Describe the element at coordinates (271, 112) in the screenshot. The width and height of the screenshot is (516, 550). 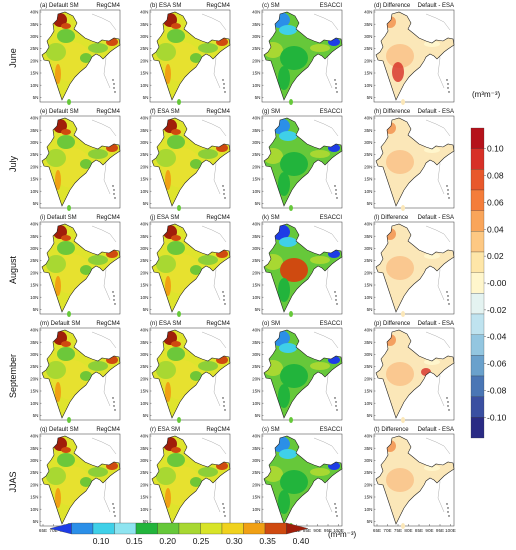
I see `panel-title: (g) SM` at that location.